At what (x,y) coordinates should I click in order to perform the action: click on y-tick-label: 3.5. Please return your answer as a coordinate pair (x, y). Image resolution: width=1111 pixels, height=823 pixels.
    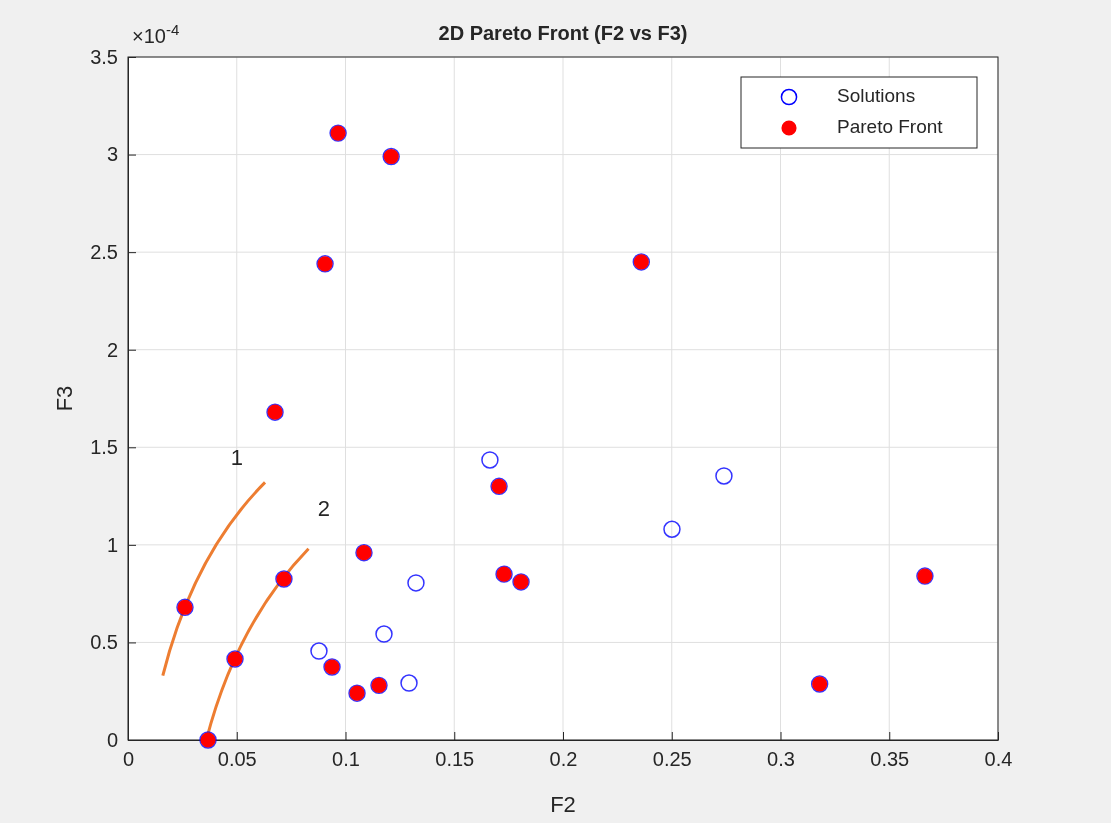
    Looking at the image, I should click on (104, 56).